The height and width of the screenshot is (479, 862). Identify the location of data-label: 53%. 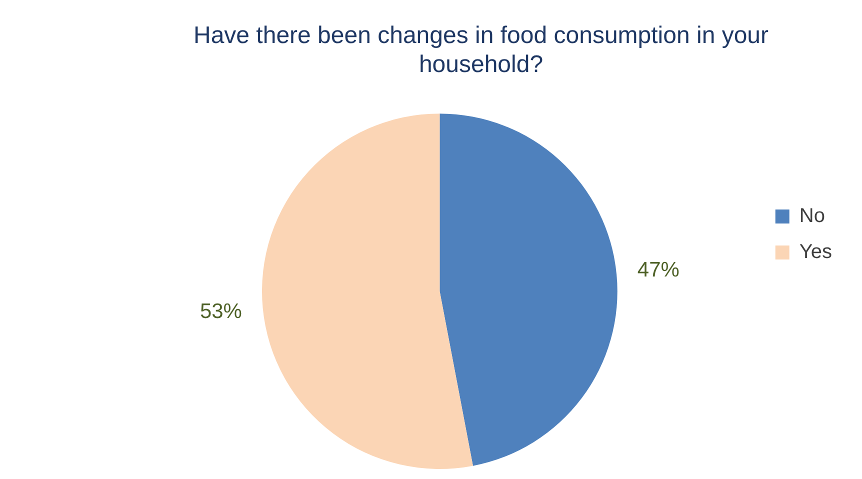
(221, 311).